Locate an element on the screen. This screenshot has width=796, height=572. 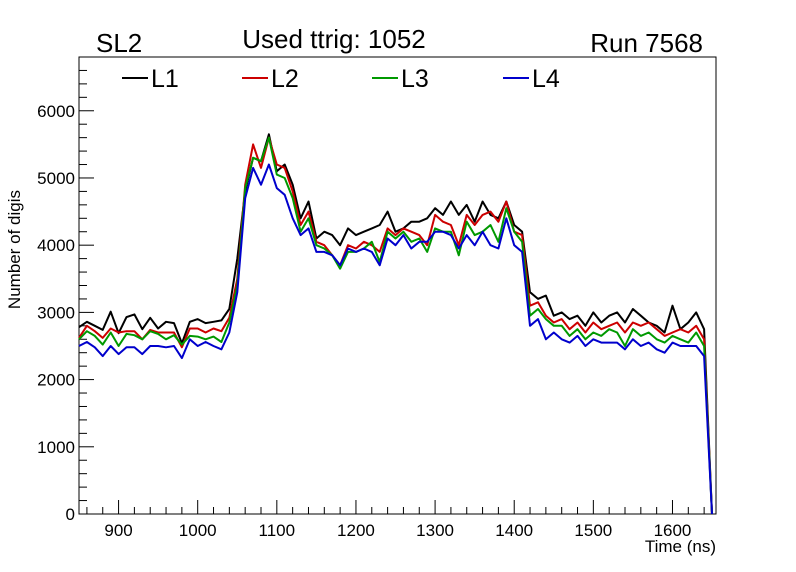
x-tick-label: 1500 is located at coordinates (593, 530).